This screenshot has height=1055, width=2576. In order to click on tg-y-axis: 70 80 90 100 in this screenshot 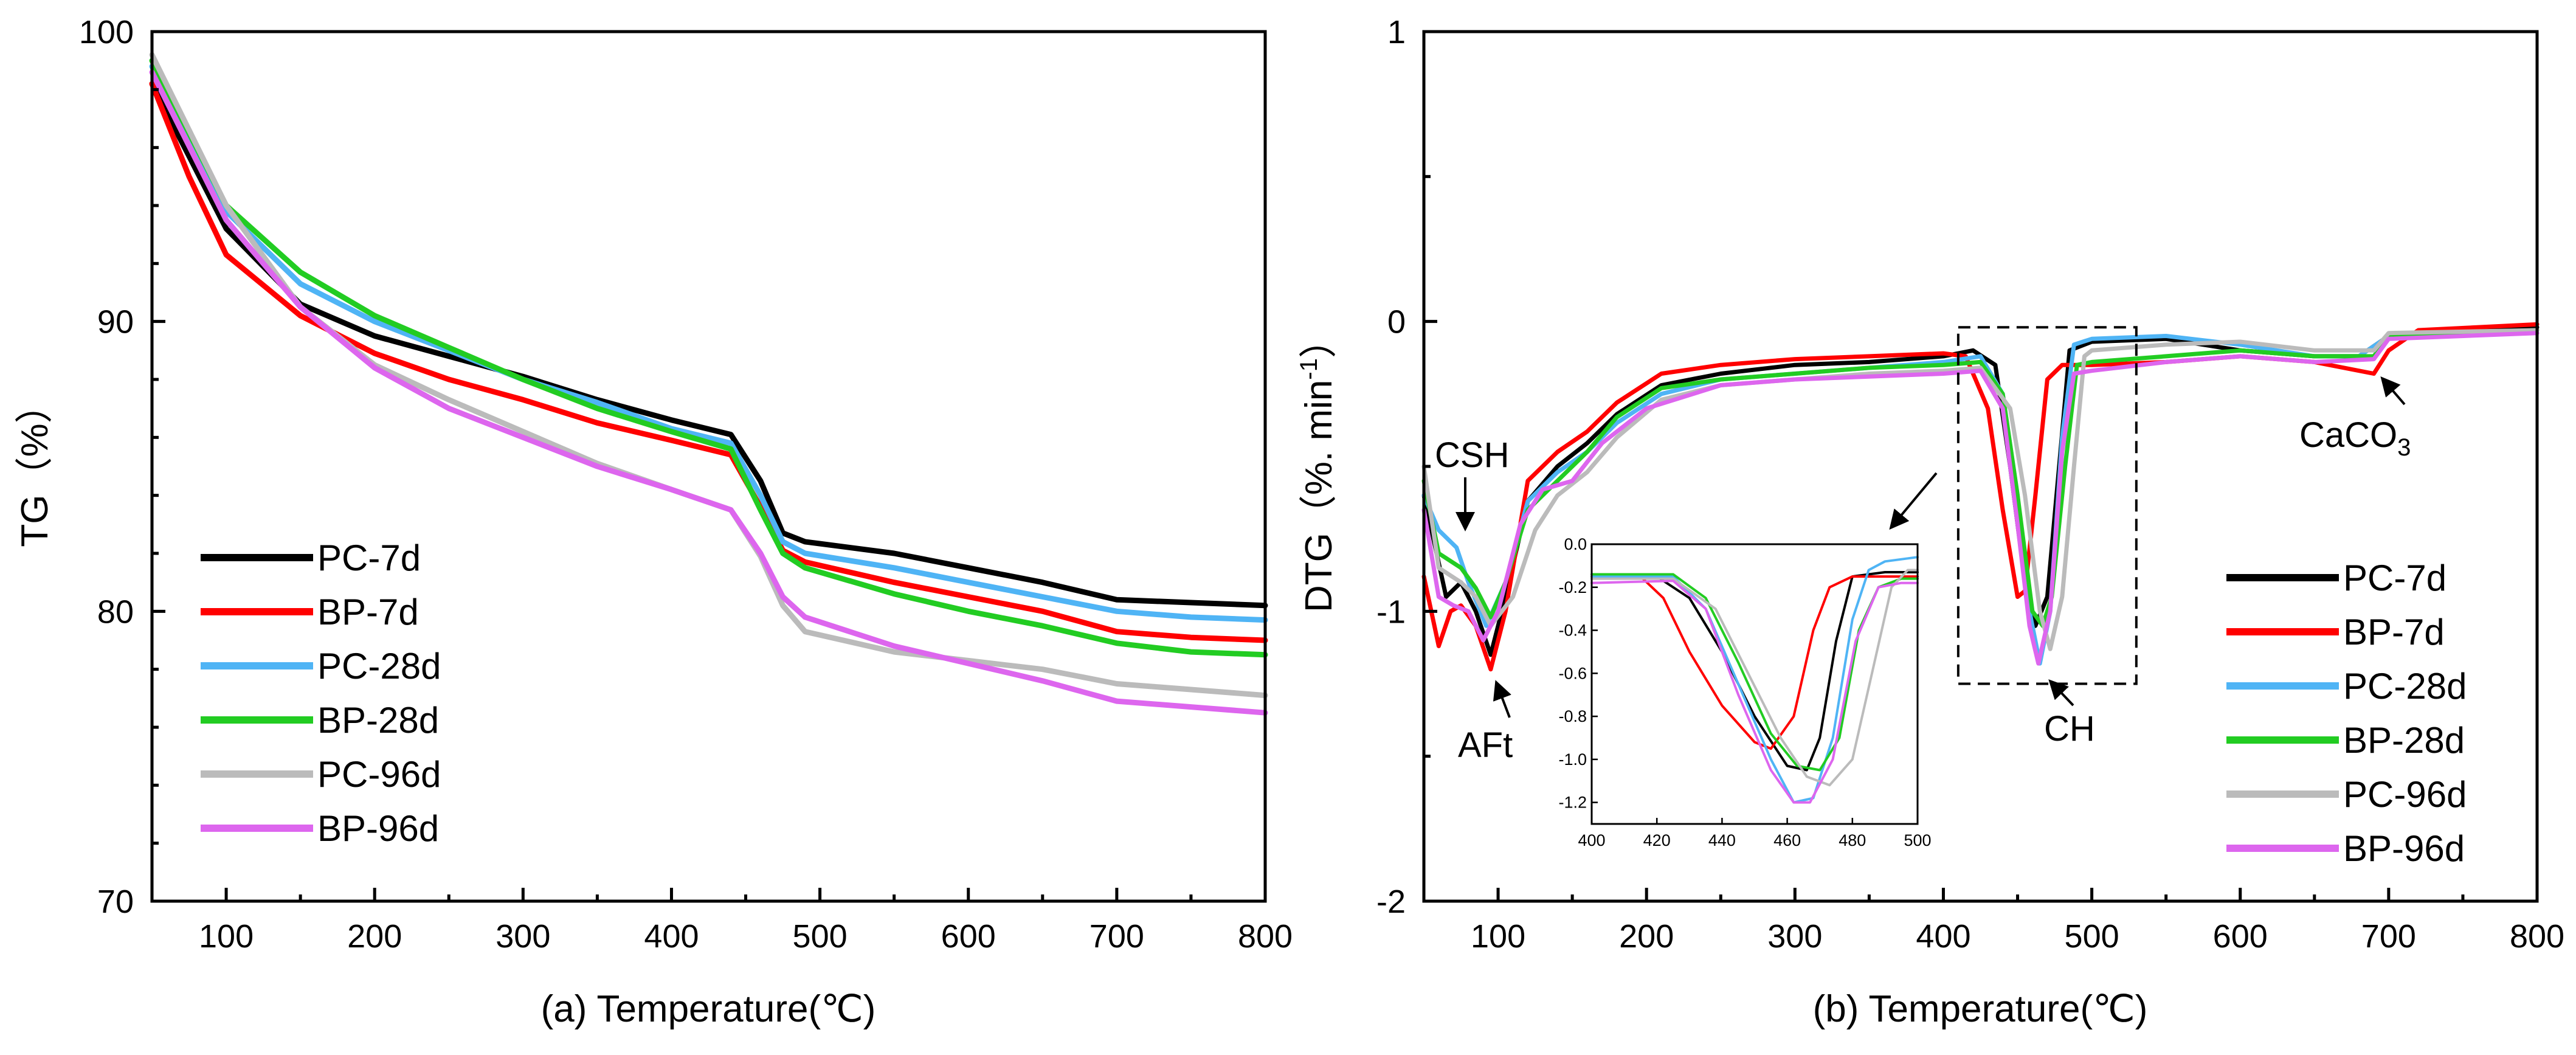, I will do `click(122, 467)`.